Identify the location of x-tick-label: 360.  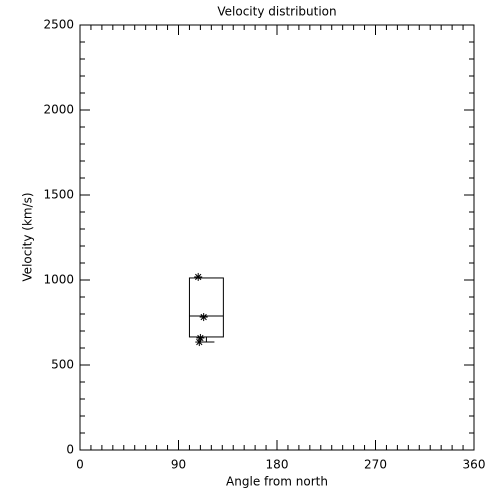
(474, 465).